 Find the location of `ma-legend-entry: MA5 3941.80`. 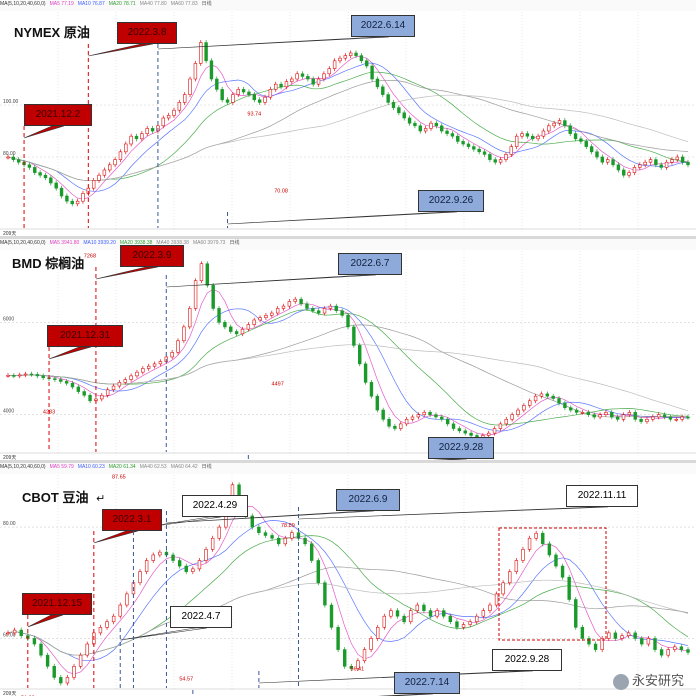

ma-legend-entry: MA5 3941.80 is located at coordinates (64, 243).